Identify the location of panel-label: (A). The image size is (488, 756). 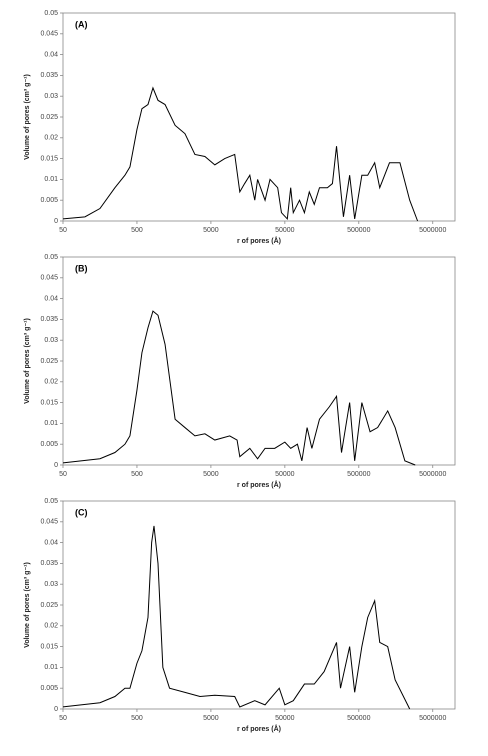
(81, 24).